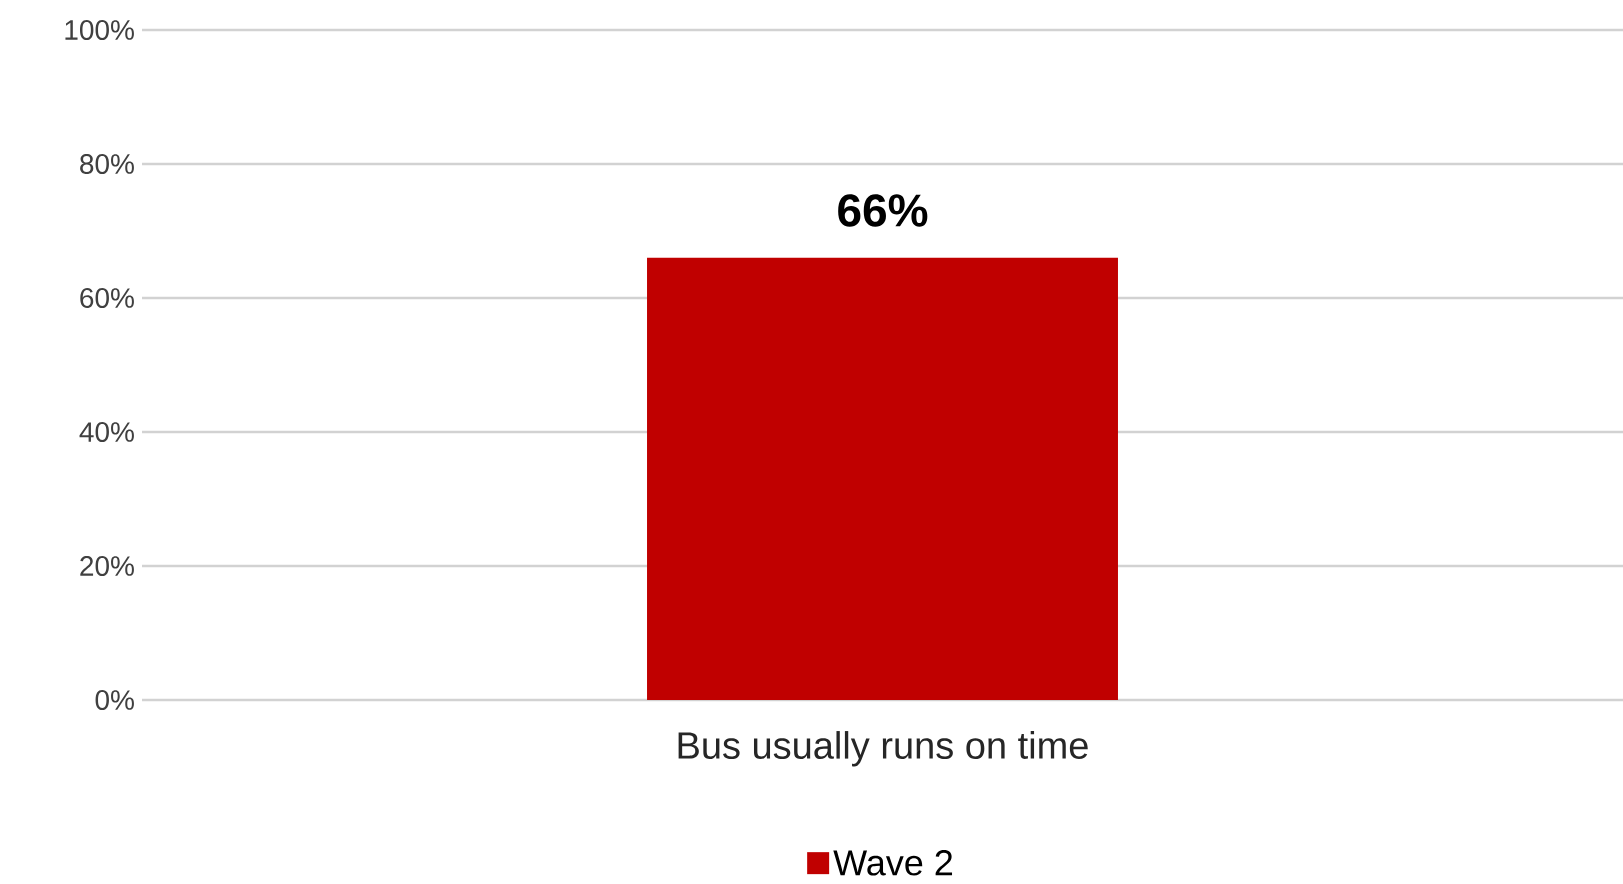  What do you see at coordinates (99, 30) in the screenshot?
I see `y-tick-label: 100%` at bounding box center [99, 30].